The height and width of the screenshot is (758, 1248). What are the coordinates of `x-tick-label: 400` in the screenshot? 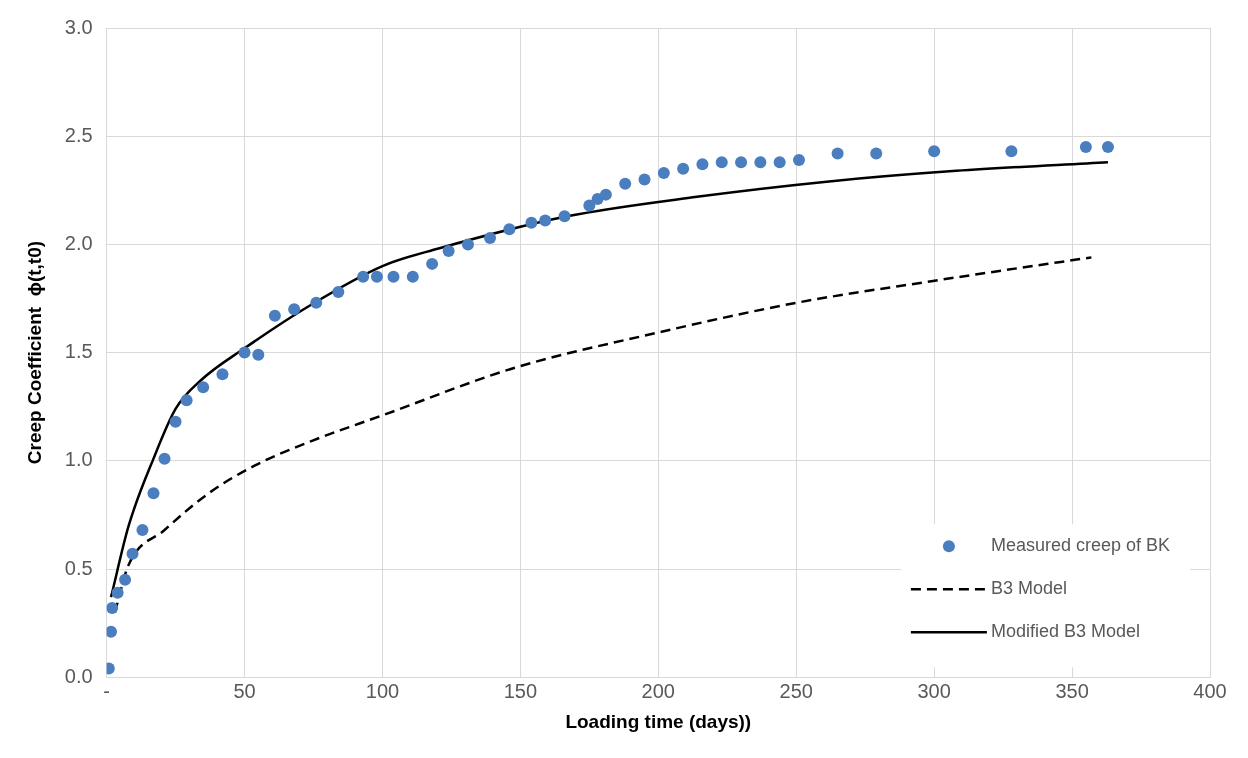 It's located at (1210, 690).